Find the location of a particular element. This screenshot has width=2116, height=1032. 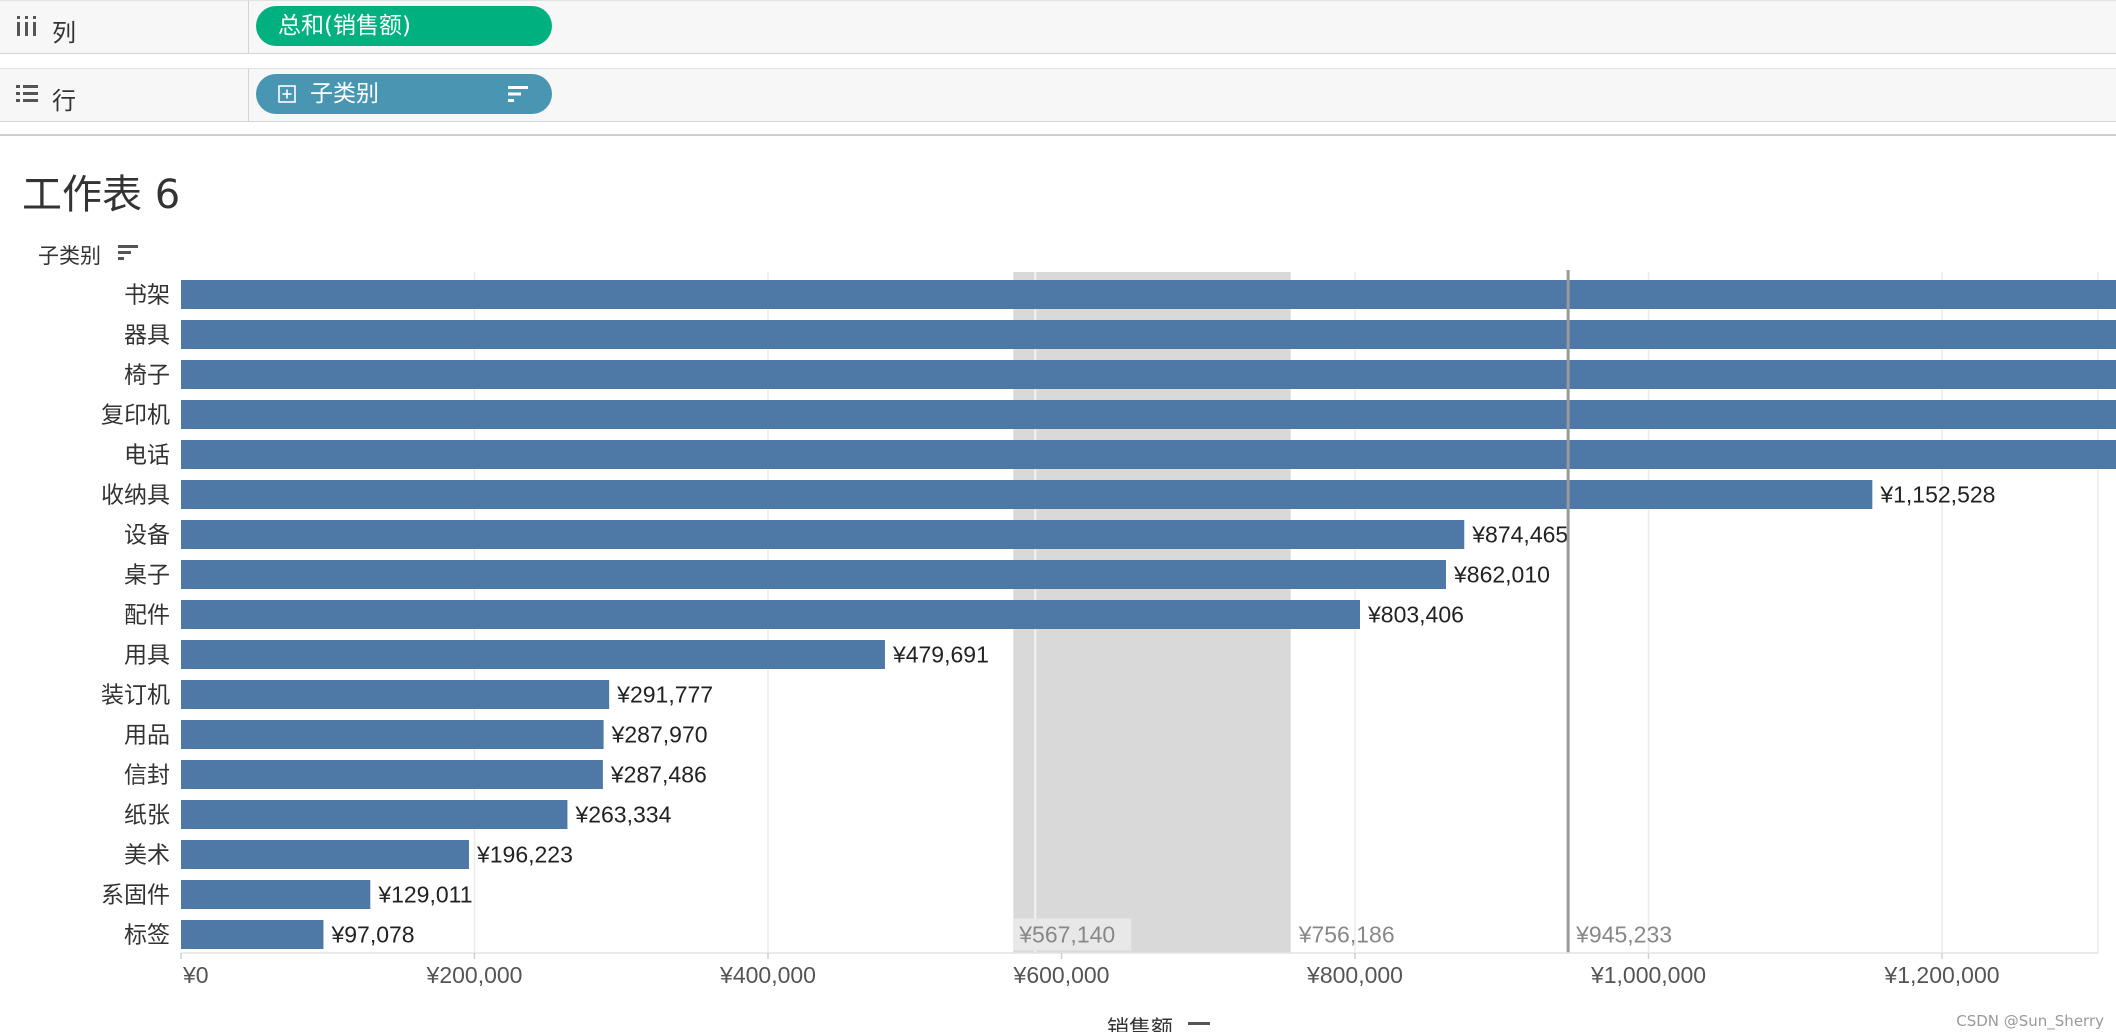

bar-value-label: ¥862,010 is located at coordinates (1501, 575).